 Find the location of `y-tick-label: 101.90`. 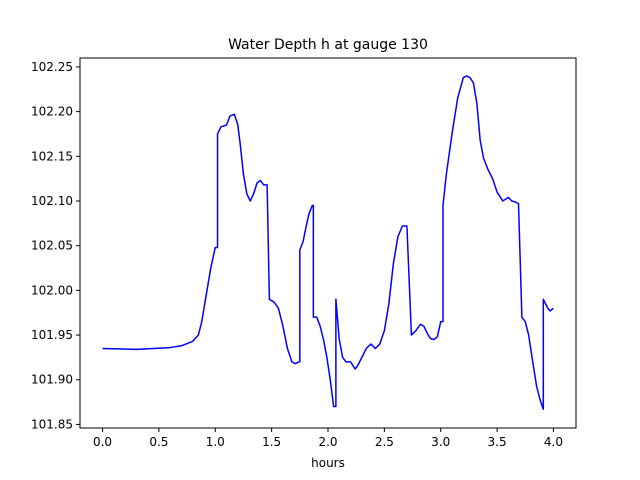

y-tick-label: 101.90 is located at coordinates (52, 380).